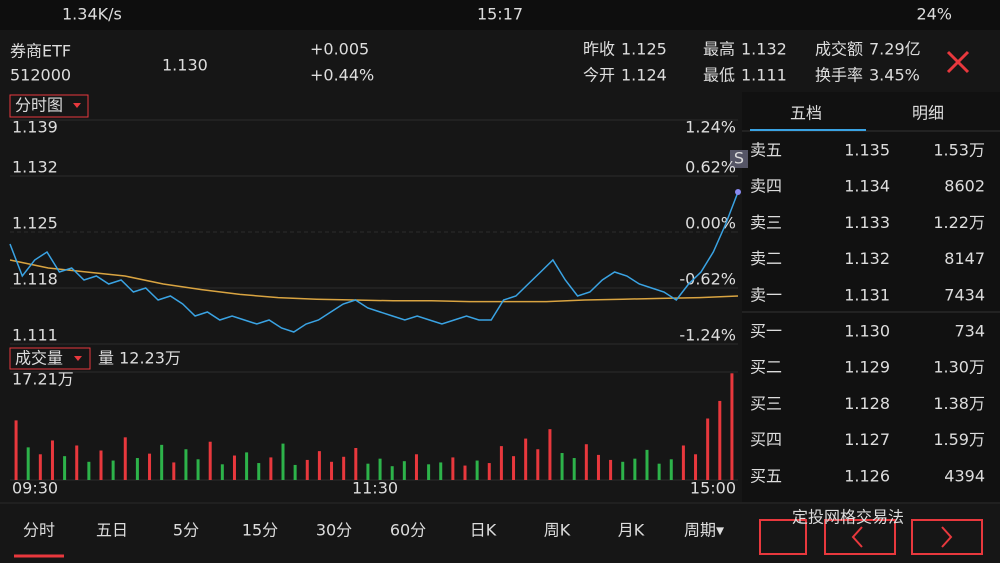  What do you see at coordinates (39, 530) in the screenshot?
I see `period-tab: 分时` at bounding box center [39, 530].